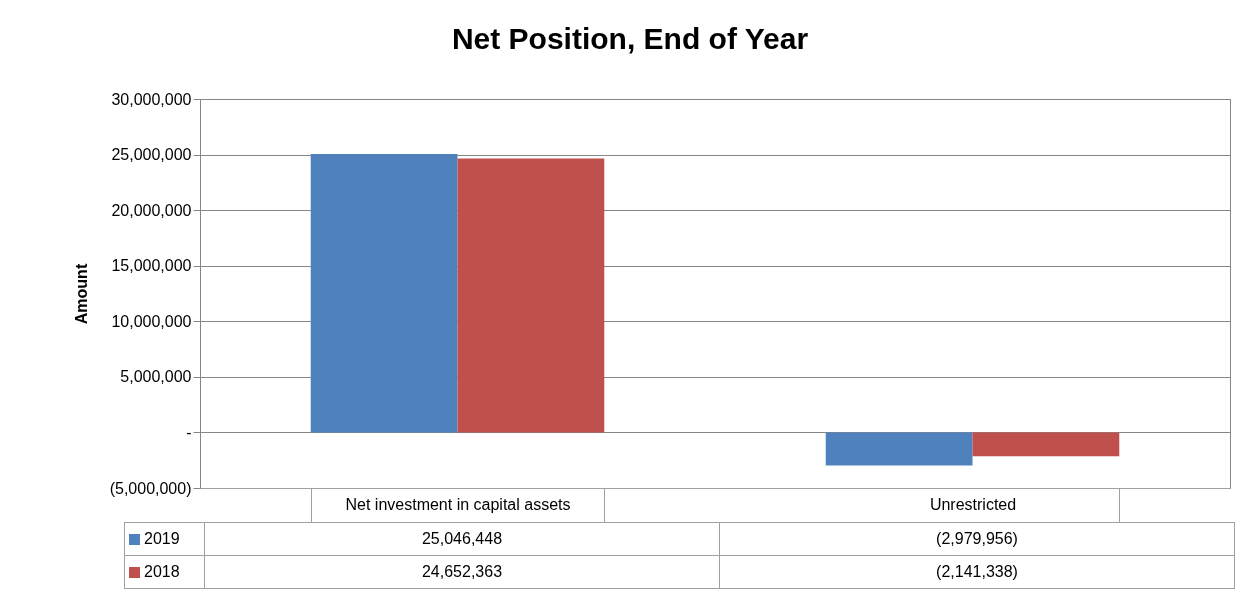  What do you see at coordinates (977, 572) in the screenshot?
I see `data-label: (2,141,338)` at bounding box center [977, 572].